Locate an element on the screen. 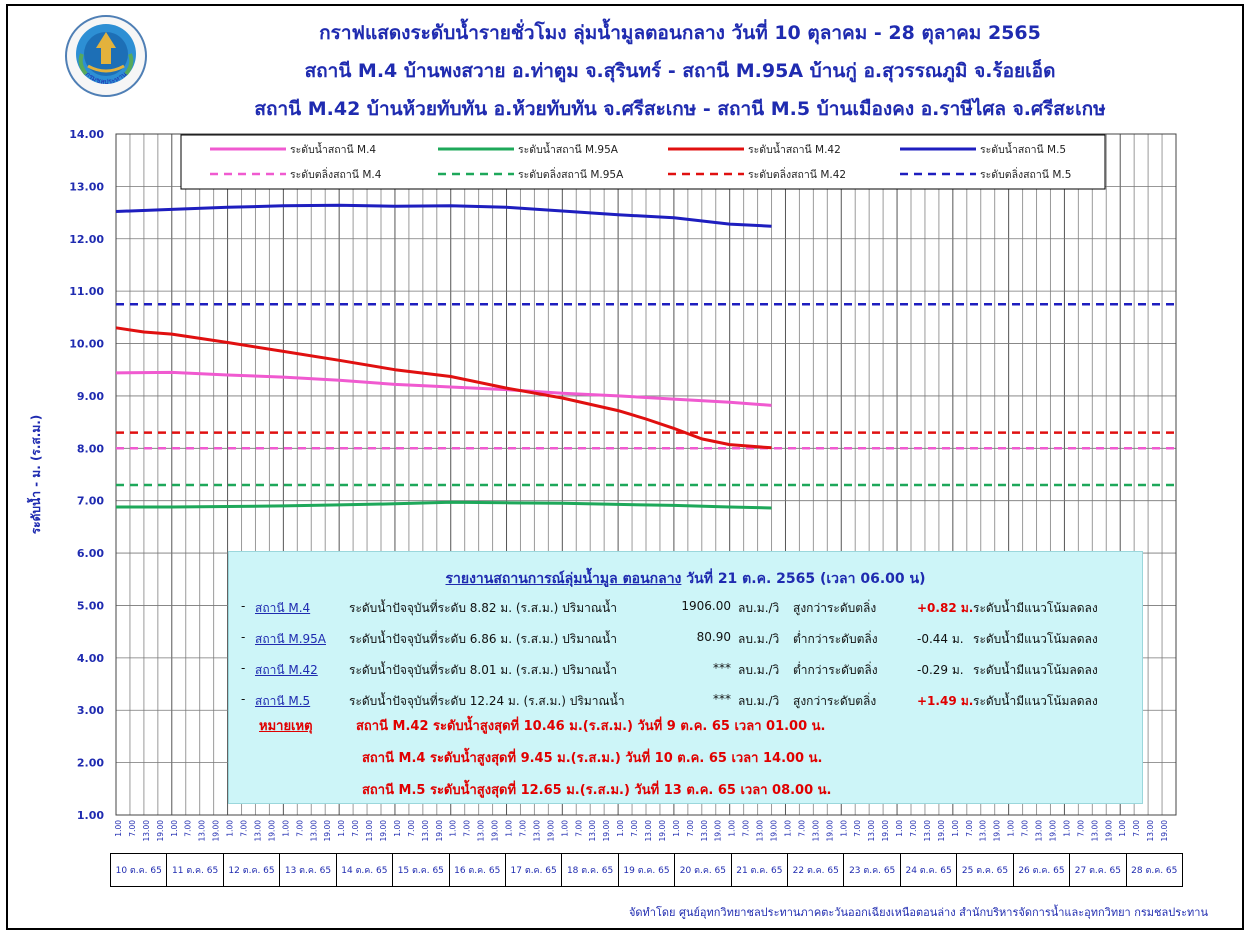 This screenshot has width=1252, height=936. report-heading-title: รายงานสถานการณ์ลุ่มน้ำมูล ตอนกลาง is located at coordinates (563, 579).